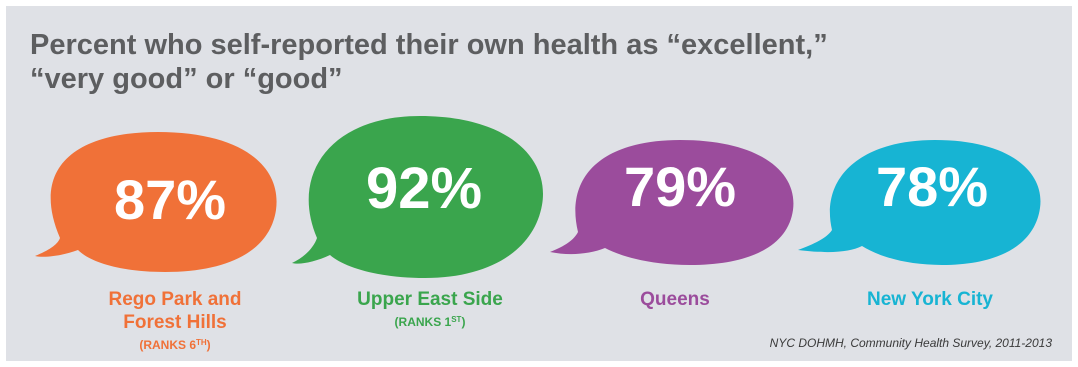 This screenshot has height=367, width=1078. I want to click on bubble-shape-queens, so click(672, 202).